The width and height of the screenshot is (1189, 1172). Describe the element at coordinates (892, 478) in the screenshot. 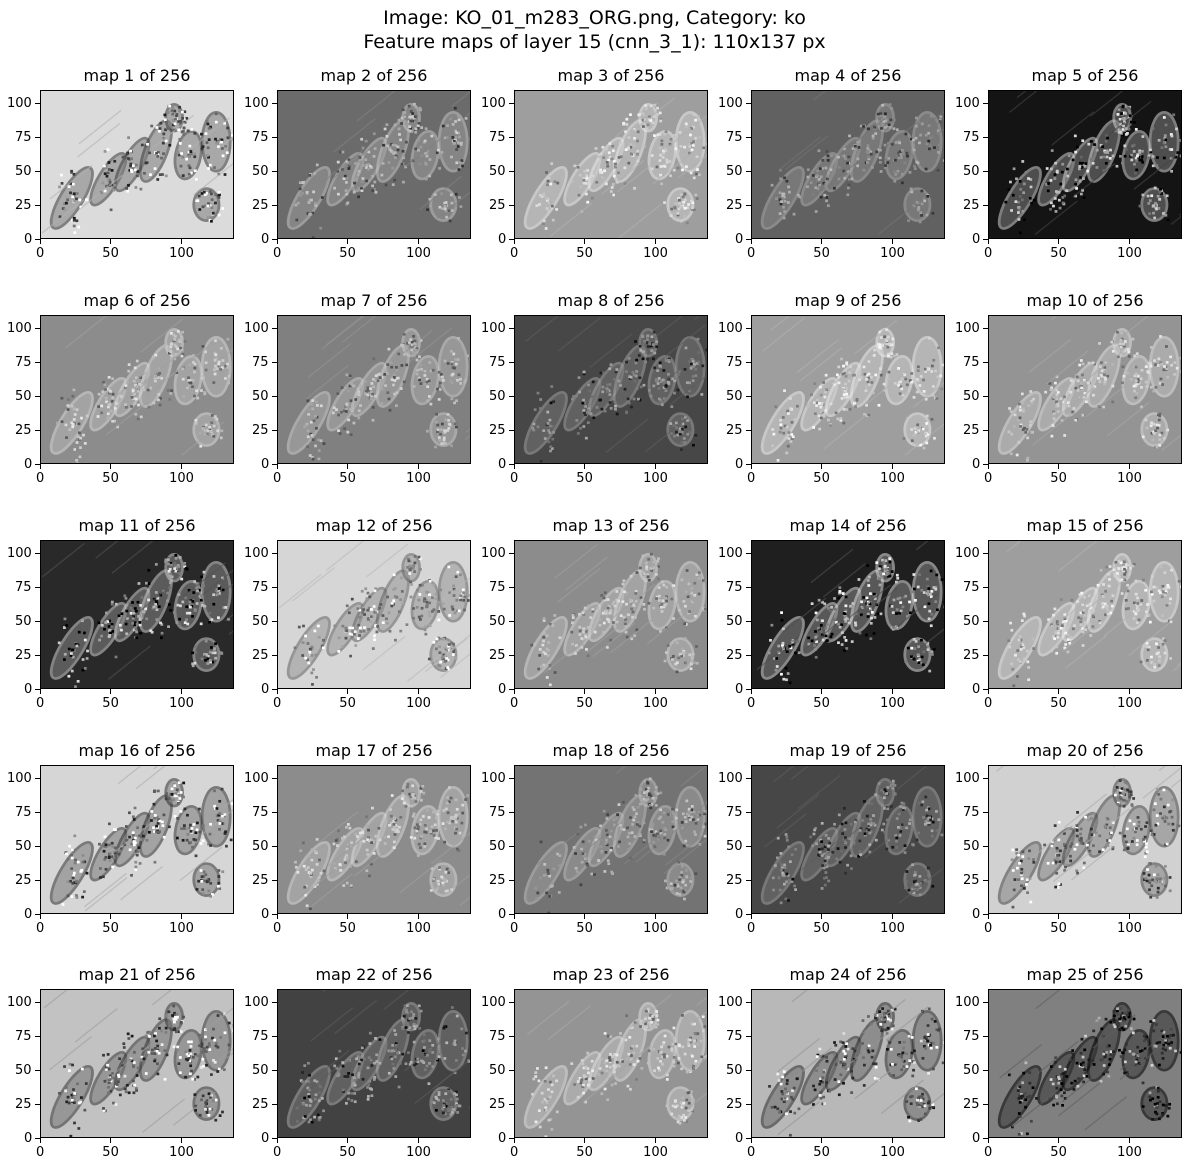

I see `x-tick-label: 100` at that location.